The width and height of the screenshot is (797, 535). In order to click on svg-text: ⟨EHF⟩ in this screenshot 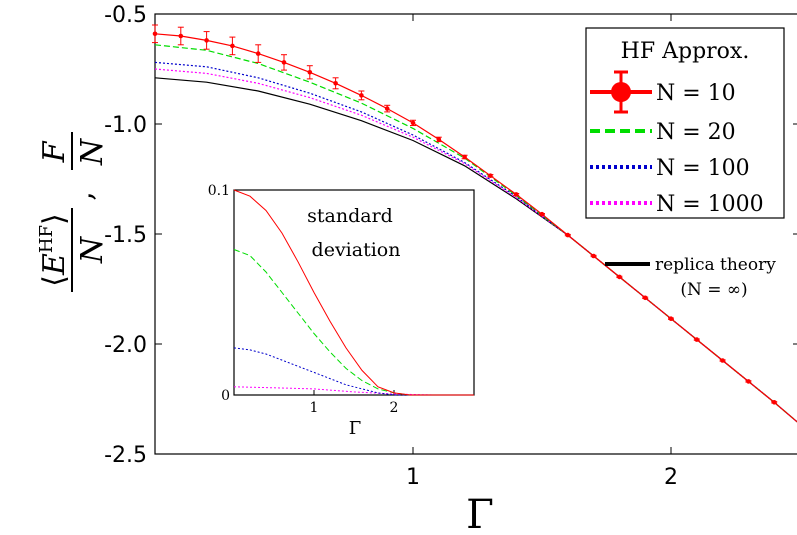, I will do `click(54, 250)`.